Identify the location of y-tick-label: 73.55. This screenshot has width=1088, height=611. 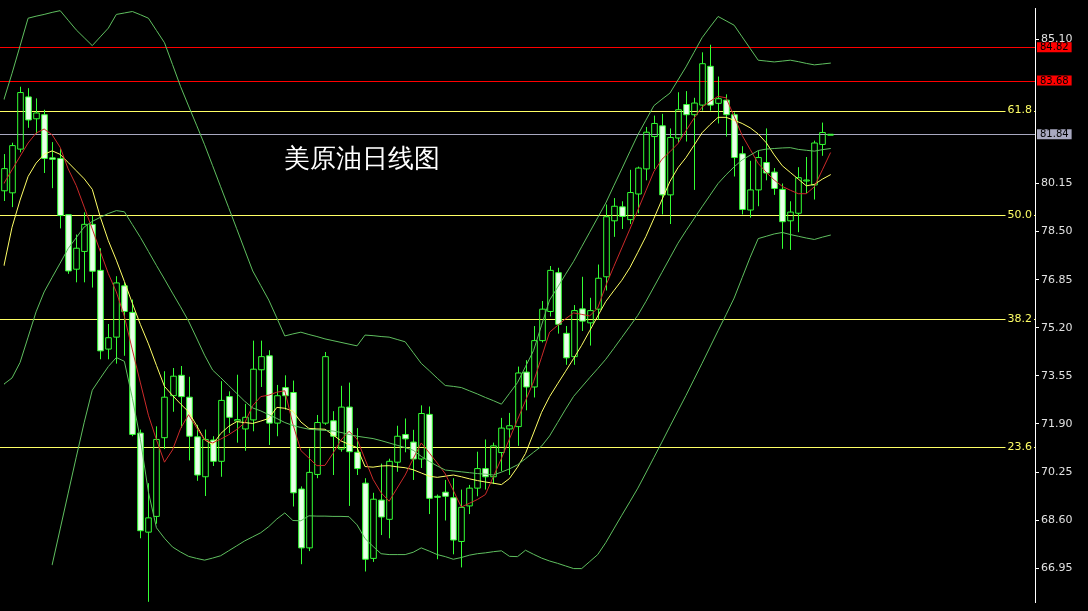
(1057, 375).